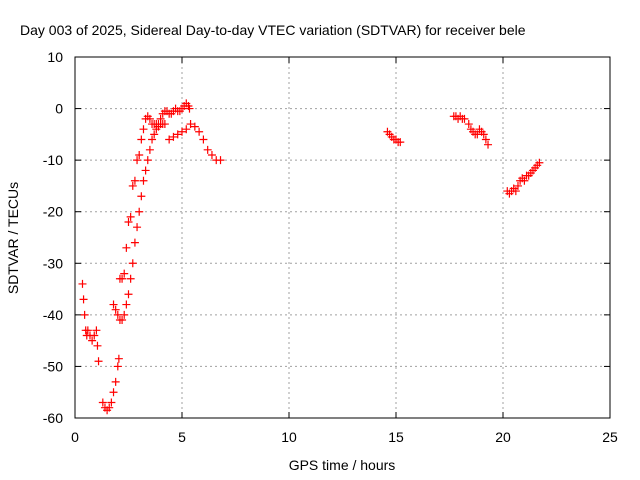  Describe the element at coordinates (610, 437) in the screenshot. I see `x-tick-label: 25` at that location.